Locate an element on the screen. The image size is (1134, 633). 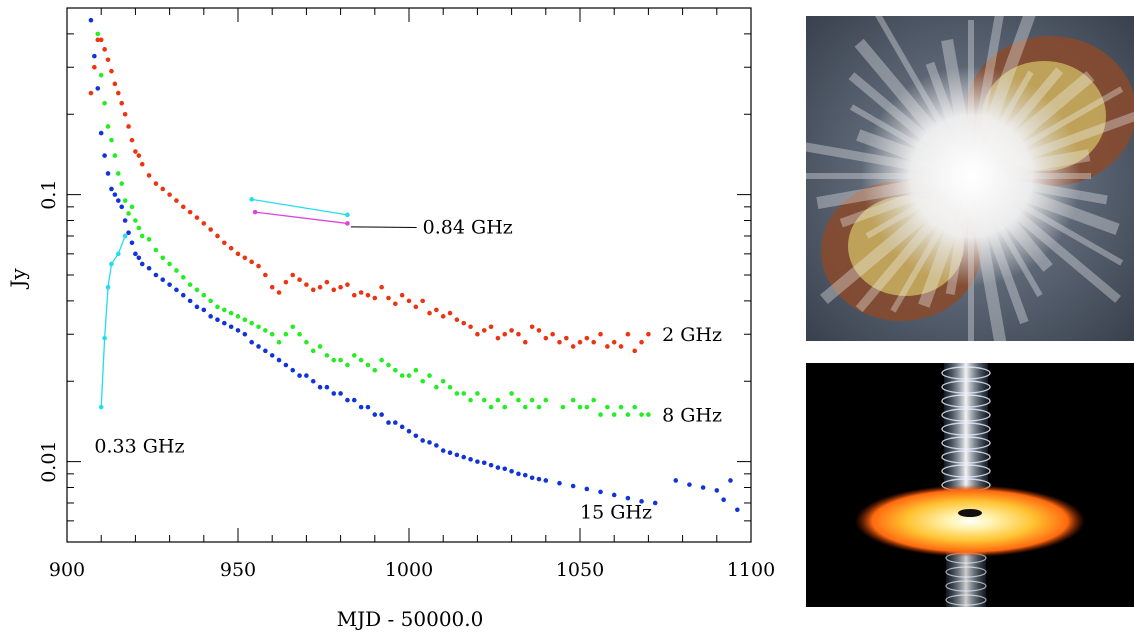
x-tick-label: 1050 is located at coordinates (580, 570).